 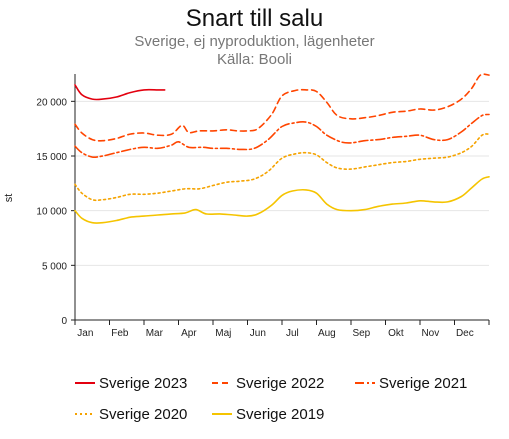 What do you see at coordinates (143, 383) in the screenshot?
I see `legend-label: Sverige 2023` at bounding box center [143, 383].